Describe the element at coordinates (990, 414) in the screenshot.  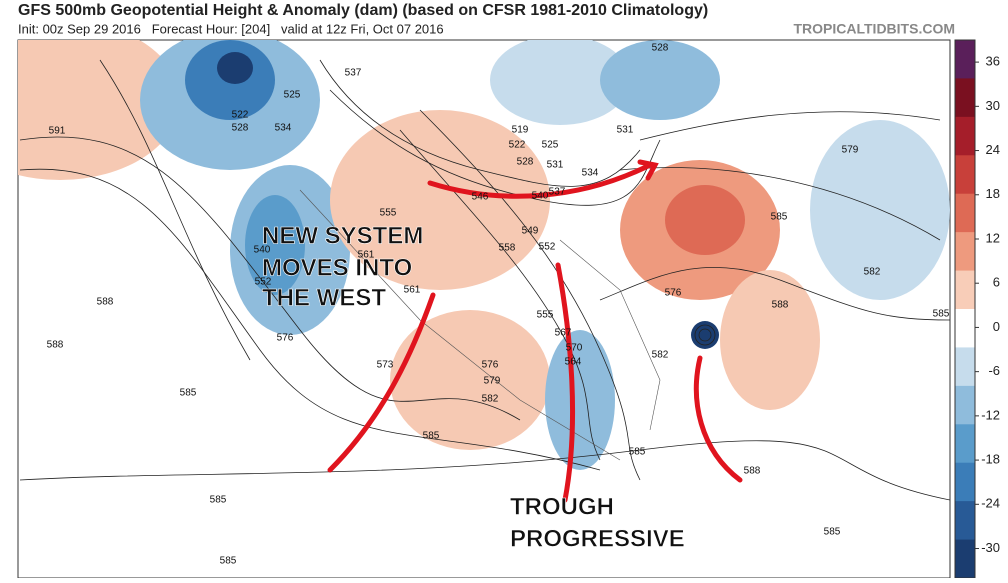
I see `colorbar-tick-label: -12` at that location.